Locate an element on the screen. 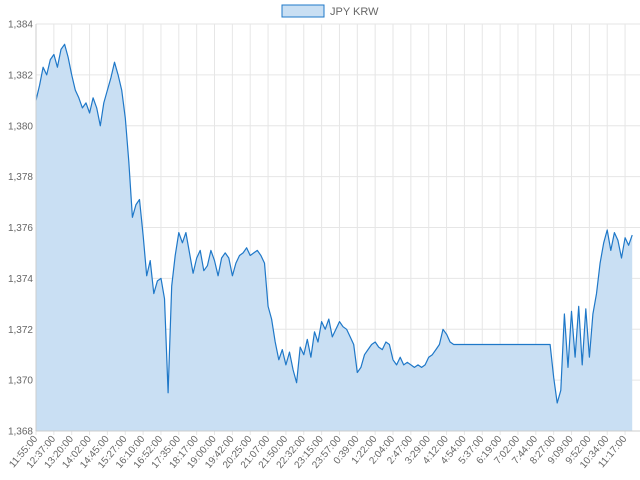 The width and height of the screenshot is (640, 480). y-tick-label: 1,378 is located at coordinates (20, 177).